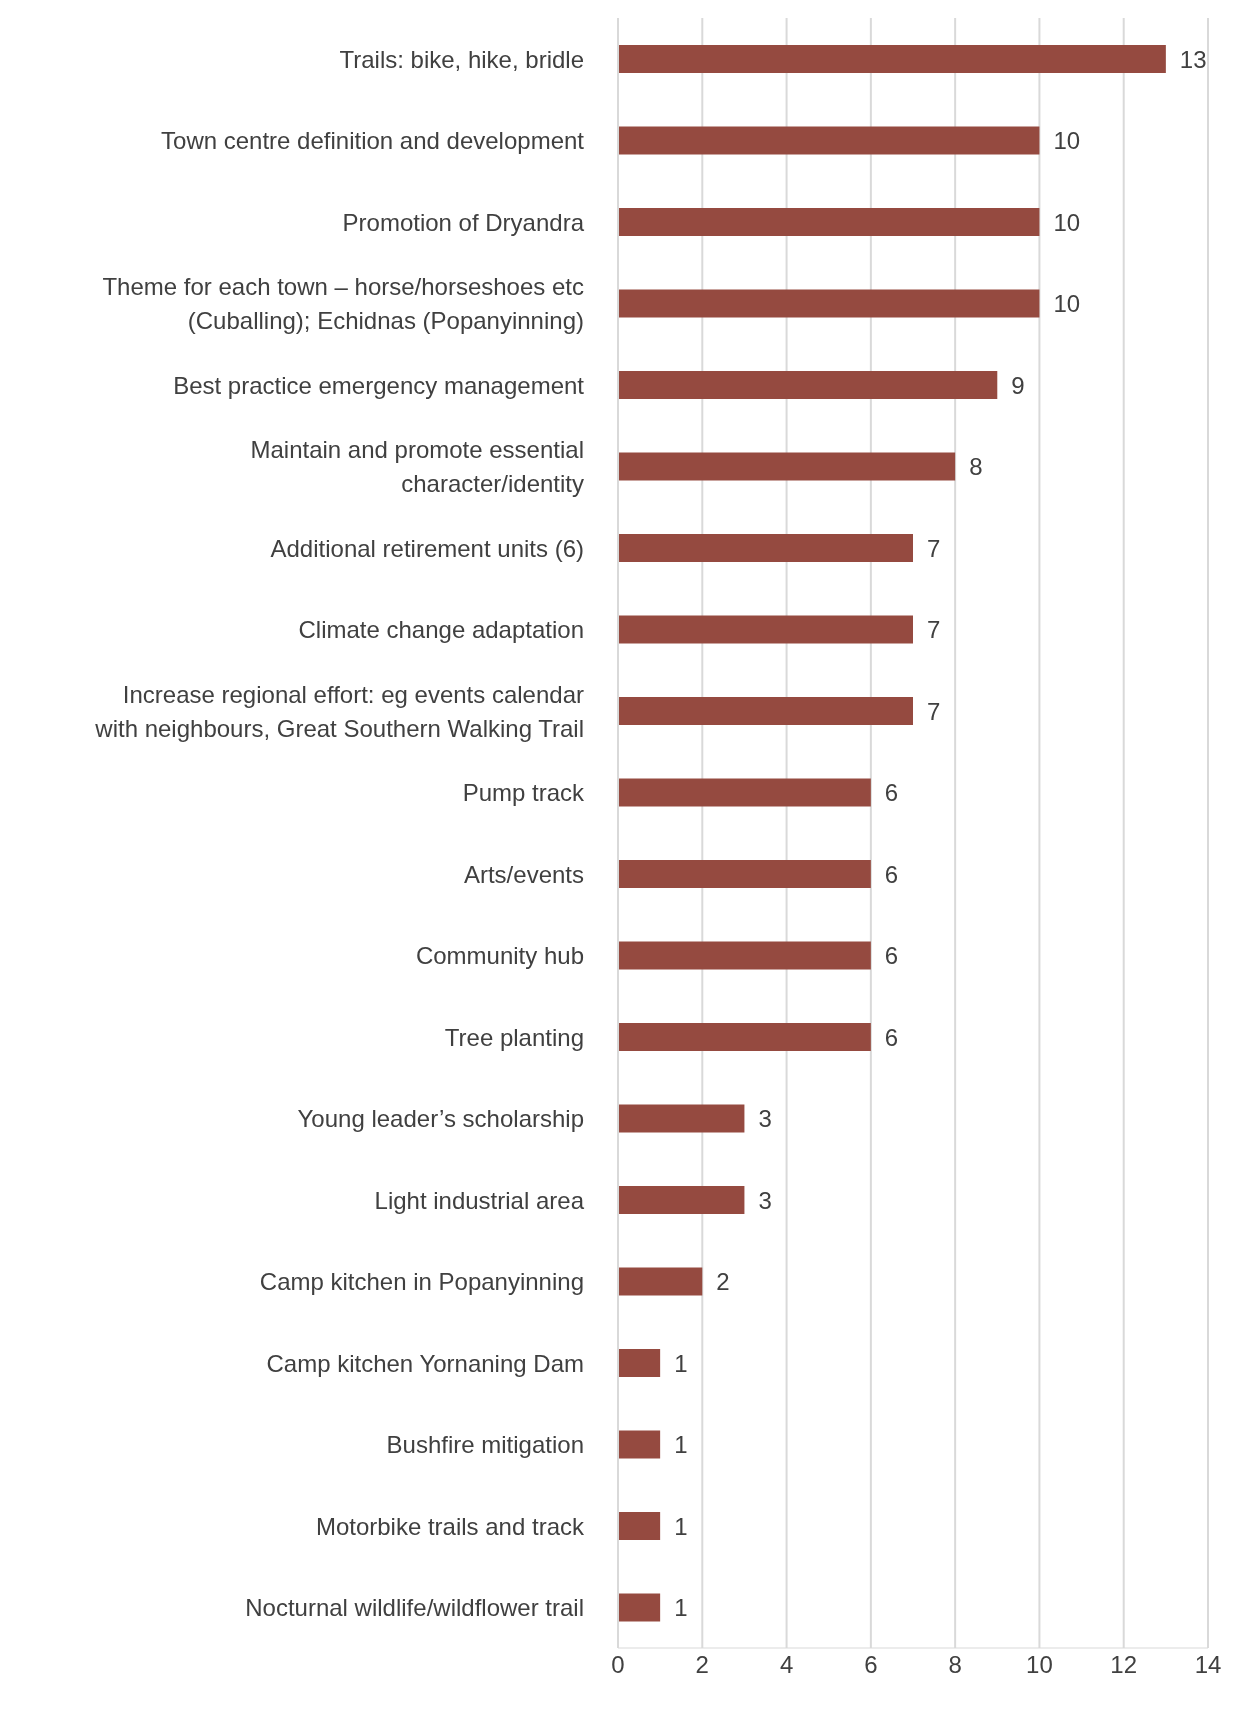 This screenshot has width=1258, height=1727. Describe the element at coordinates (379, 385) in the screenshot. I see `y-tick-label: Best practice emergency management` at that location.